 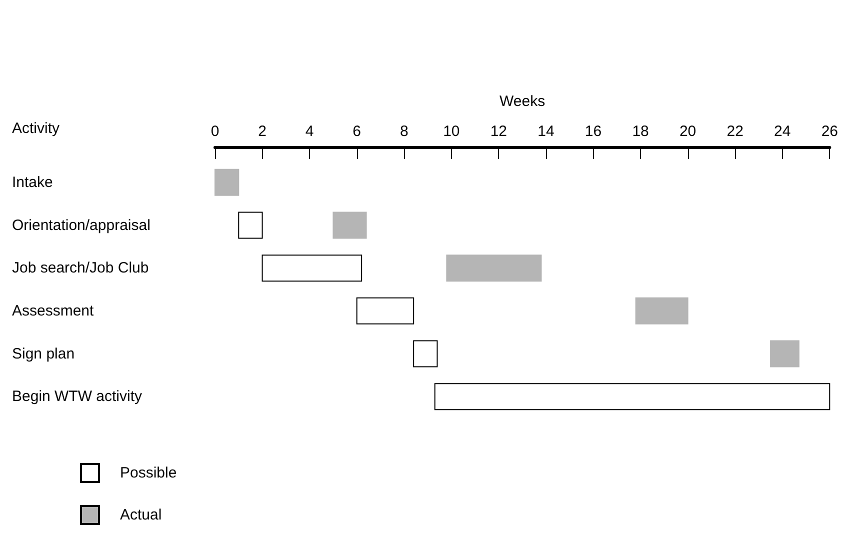 I want to click on x-tick-label: 26, so click(x=829, y=131).